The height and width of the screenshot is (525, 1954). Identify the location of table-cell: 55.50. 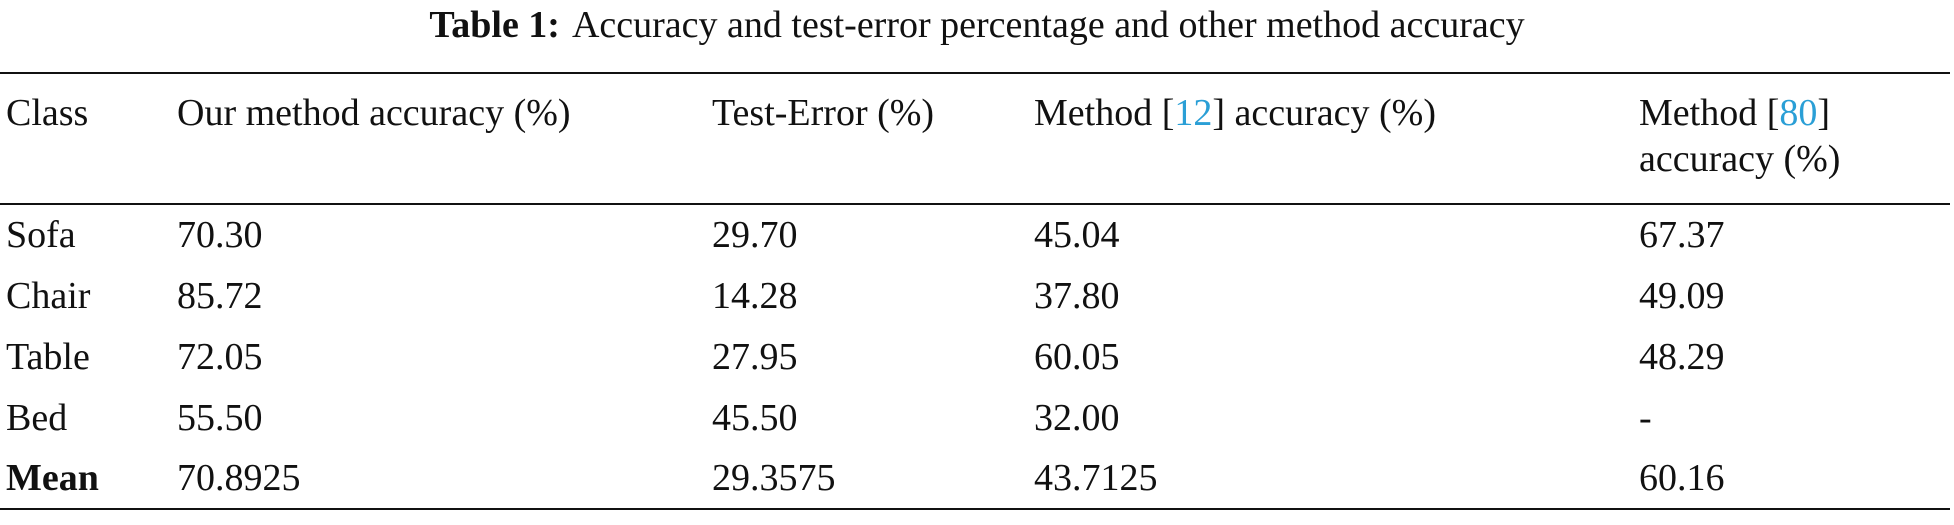
(220, 417).